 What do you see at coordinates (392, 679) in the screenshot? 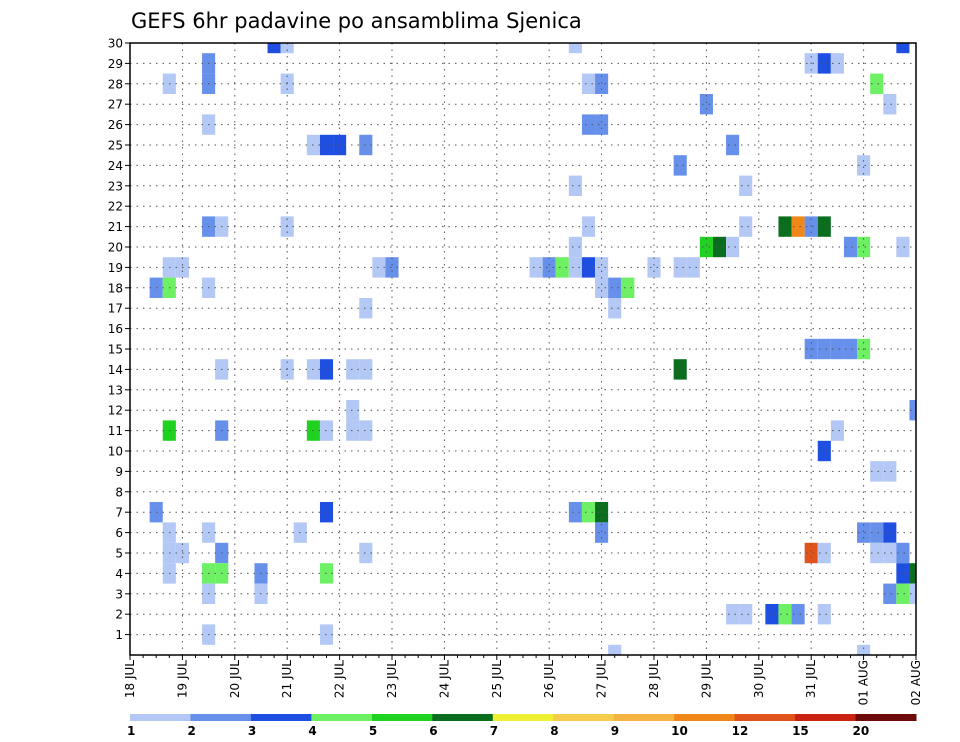
I see `x-tick-label: 23 JUL` at bounding box center [392, 679].